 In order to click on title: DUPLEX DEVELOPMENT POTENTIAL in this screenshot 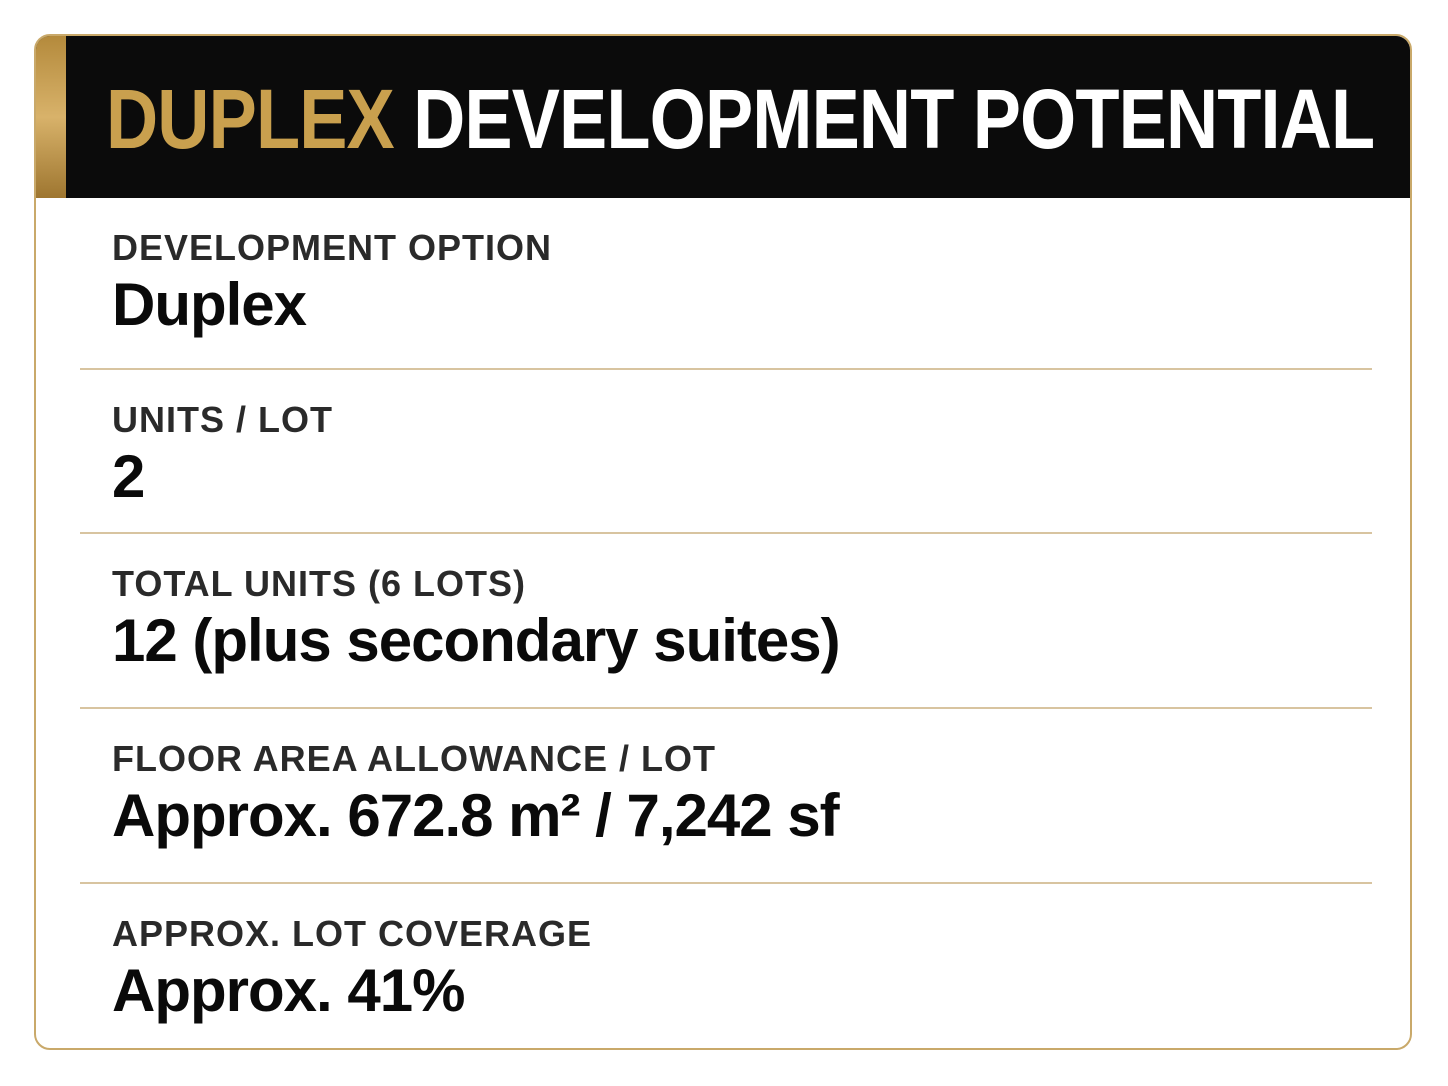, I will do `click(740, 119)`.